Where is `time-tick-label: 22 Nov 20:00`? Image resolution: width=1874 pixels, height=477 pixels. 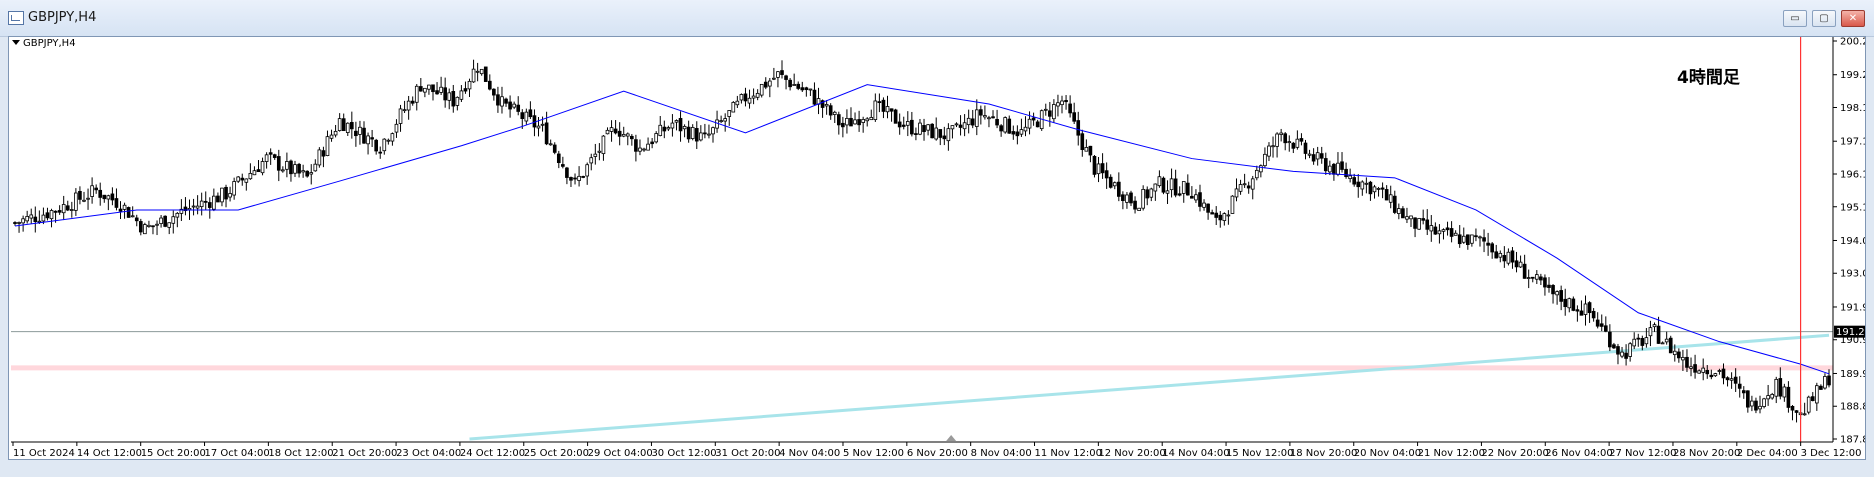 time-tick-label: 22 Nov 20:00 is located at coordinates (1514, 453).